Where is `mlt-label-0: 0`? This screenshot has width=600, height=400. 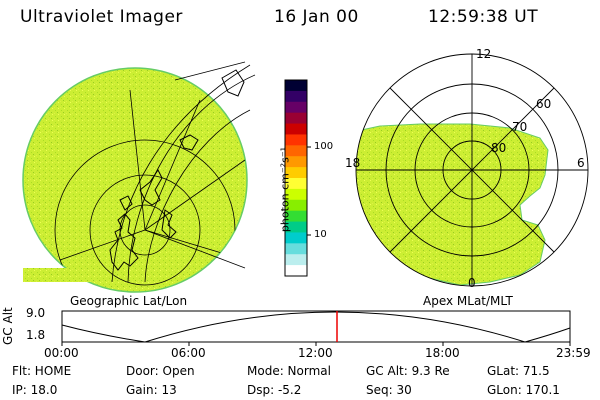 mlt-label-0: 0 is located at coordinates (472, 283).